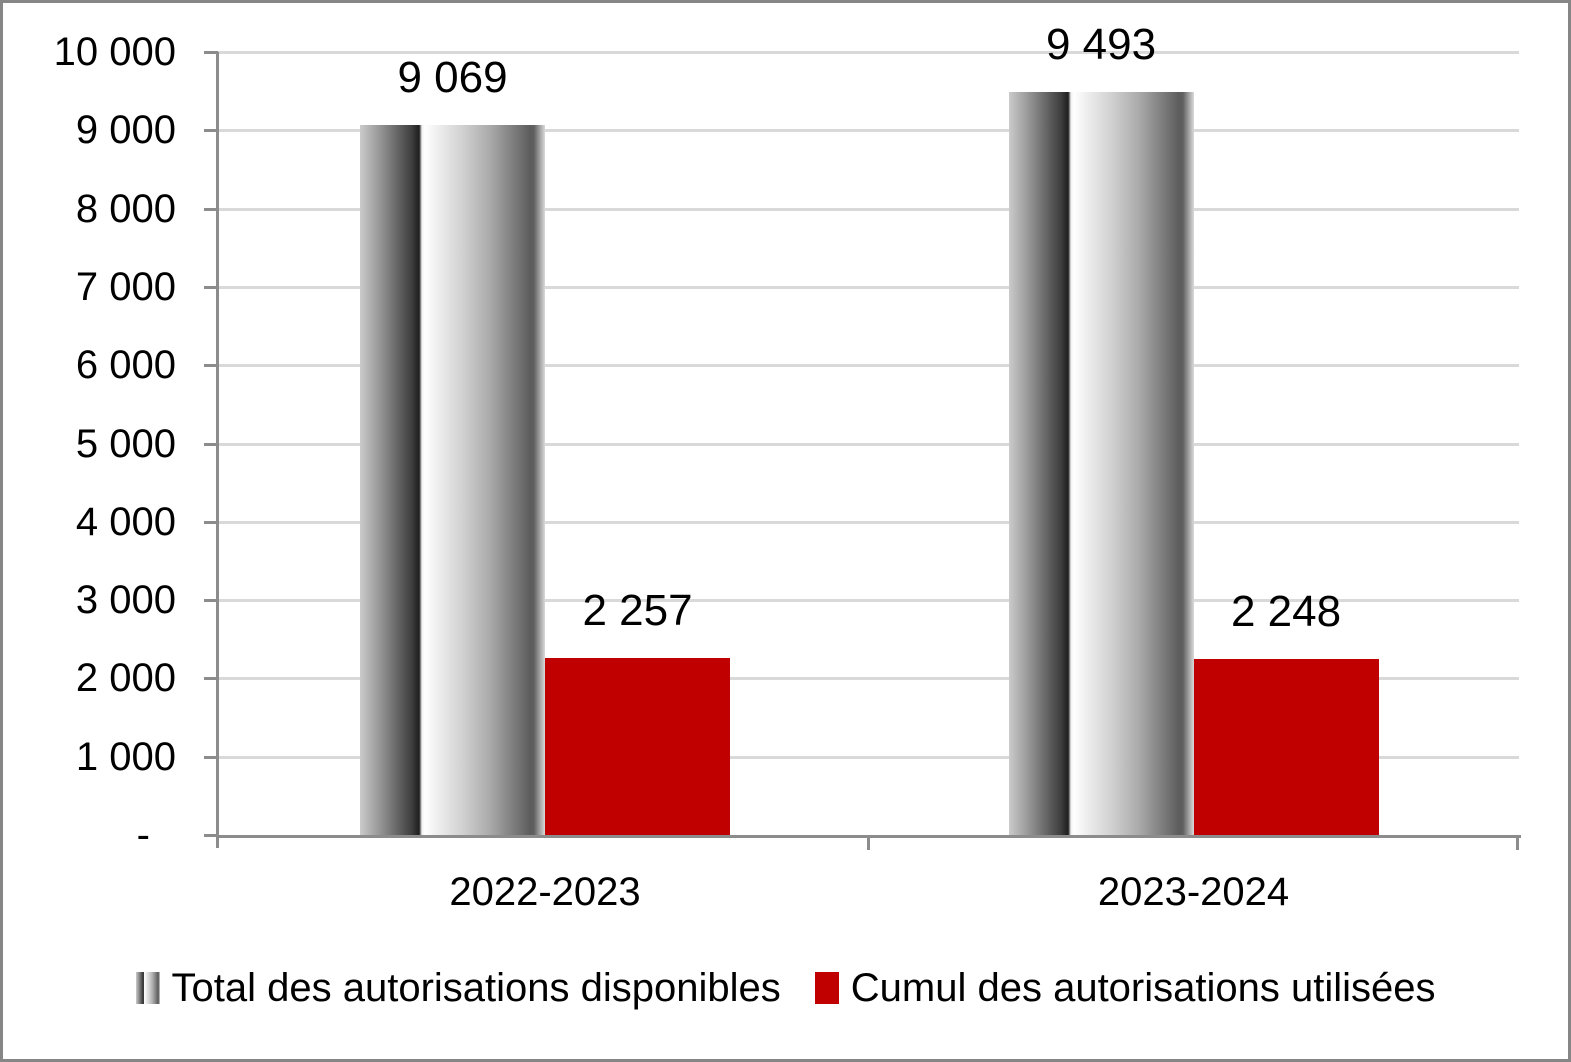  Describe the element at coordinates (637, 610) in the screenshot. I see `value-label-cumul-utilisees-2022-2023: 2 257` at that location.